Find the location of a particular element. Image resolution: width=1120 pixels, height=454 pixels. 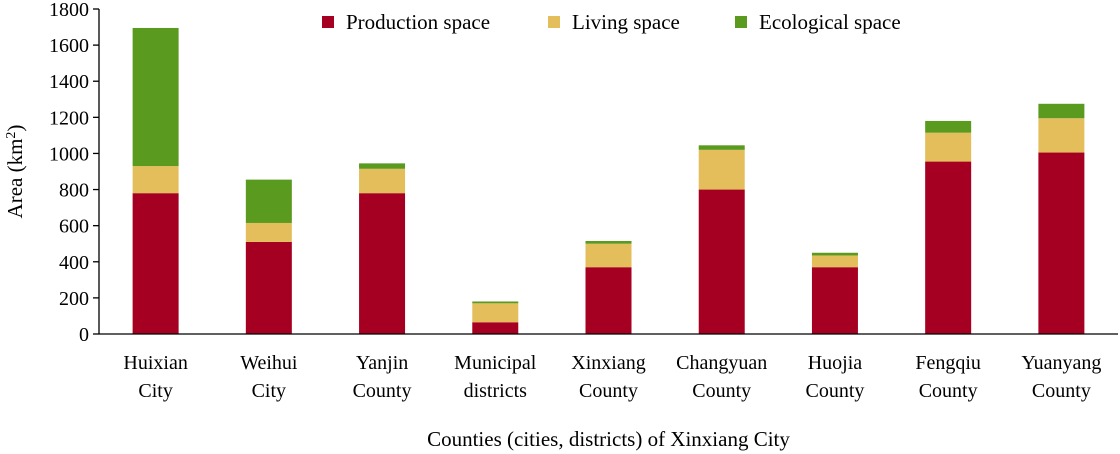

x-category-label: Changyuan is located at coordinates (721, 363).